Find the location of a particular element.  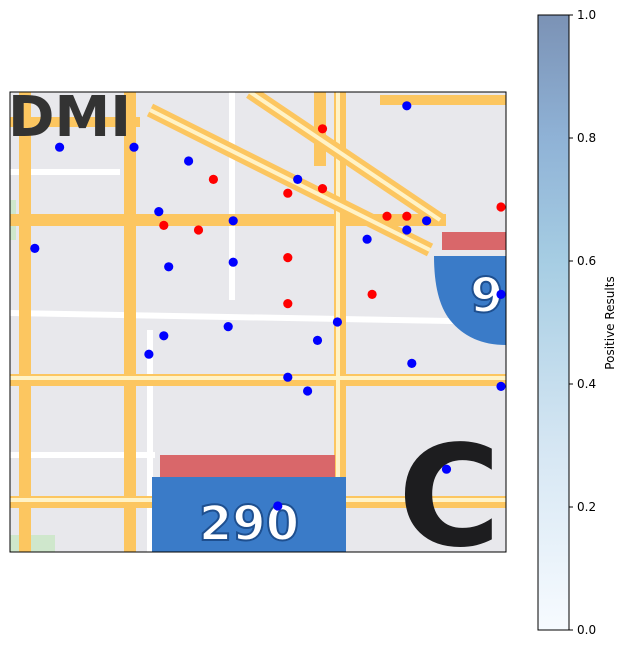

map-label-top: DMI is located at coordinates (69, 117).